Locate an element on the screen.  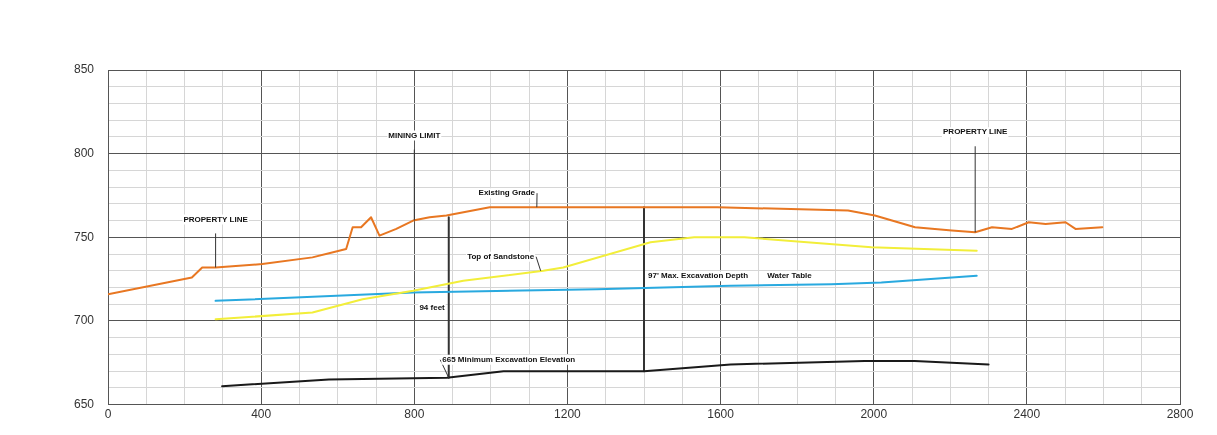
x-tick-label: 1600 is located at coordinates (721, 414).